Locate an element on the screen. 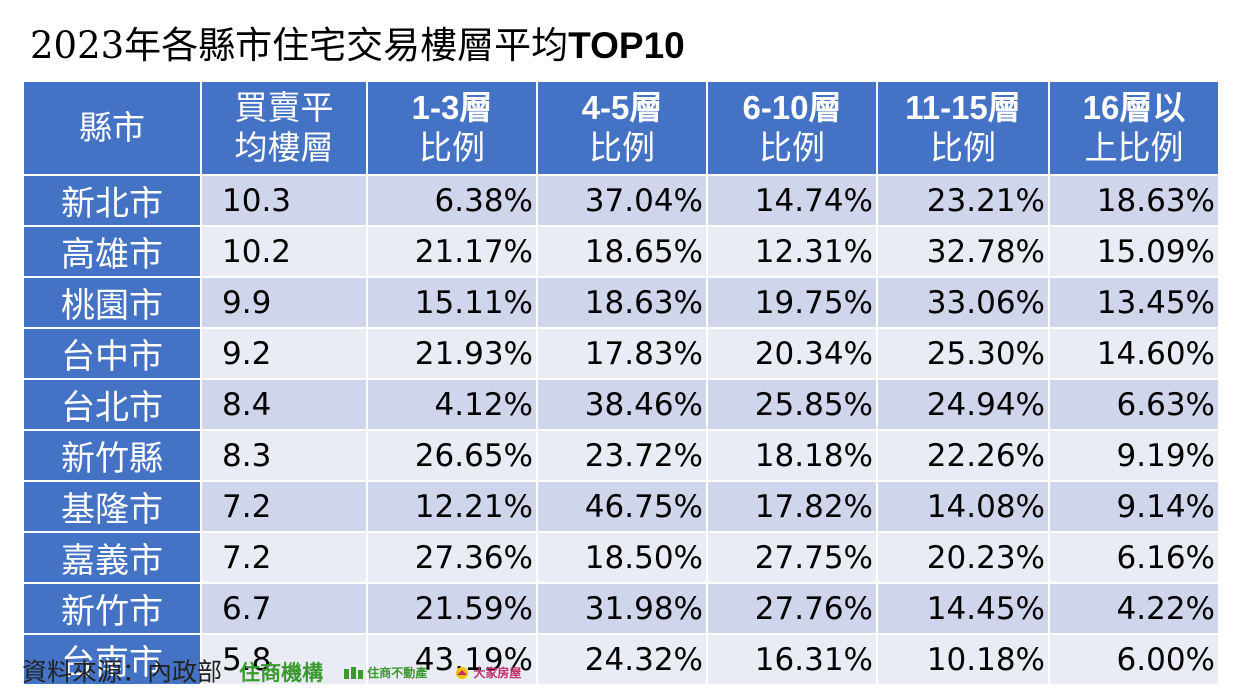  percent-cell: 16.31% is located at coordinates (792, 659).